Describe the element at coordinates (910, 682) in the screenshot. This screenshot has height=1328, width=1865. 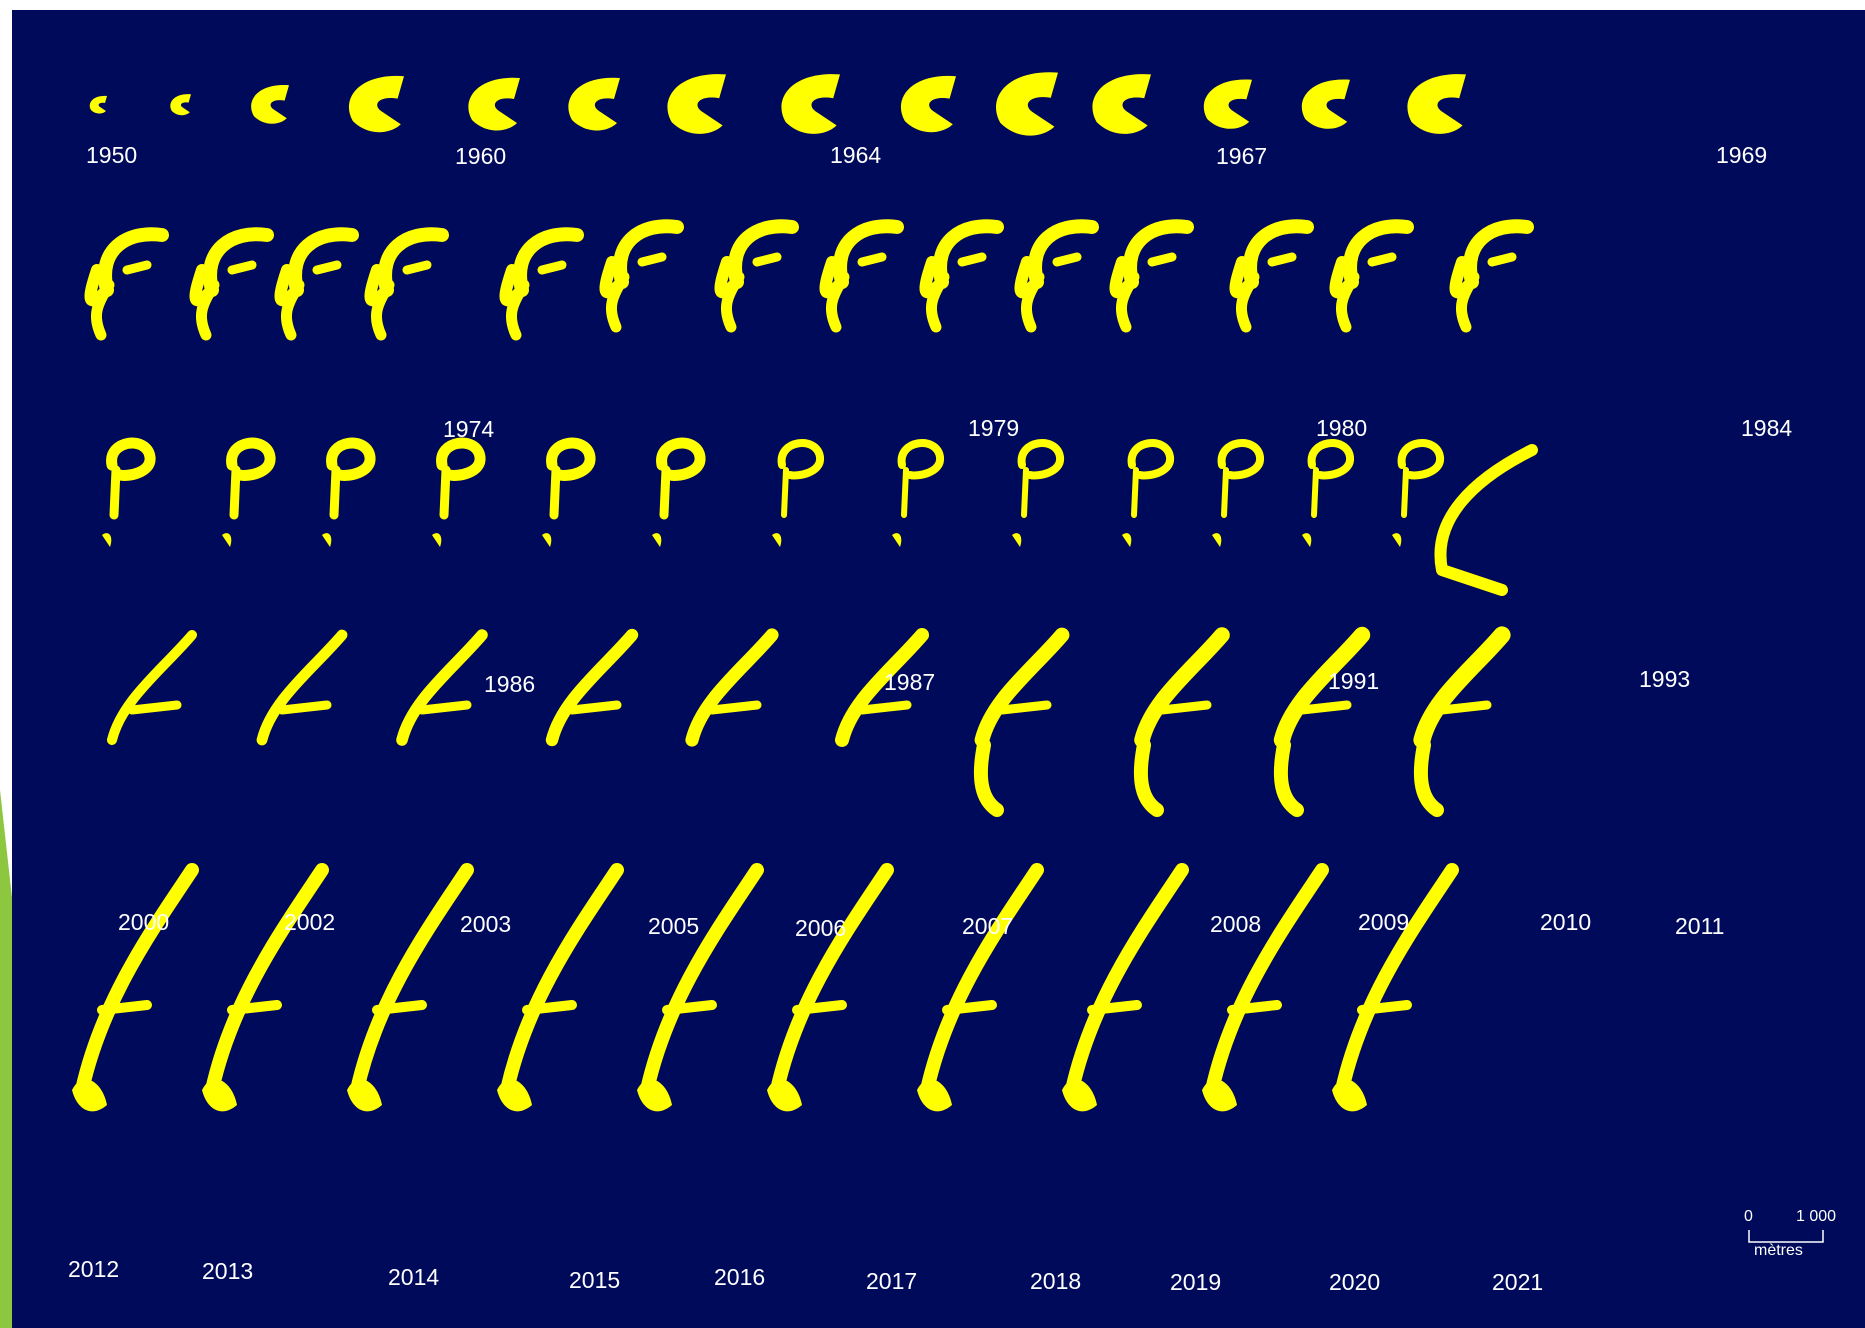
I see `year-label-1987: 1987` at that location.